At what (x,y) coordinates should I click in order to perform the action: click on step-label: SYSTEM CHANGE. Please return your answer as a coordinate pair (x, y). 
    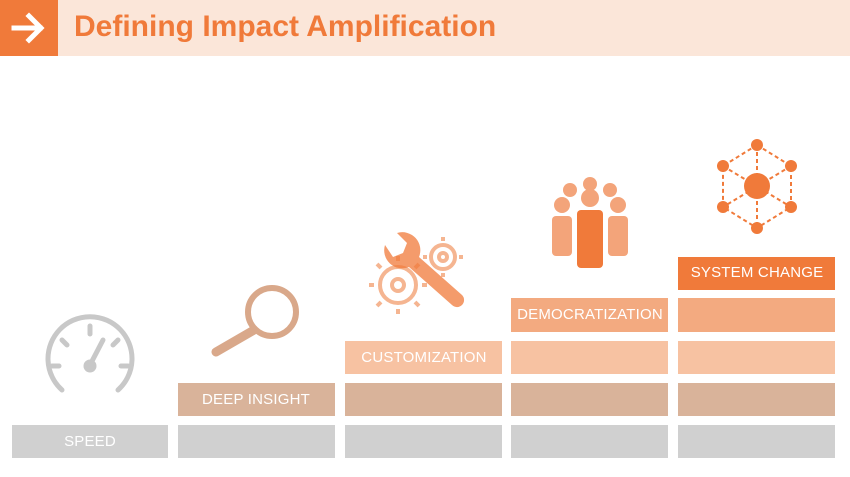
    Looking at the image, I should click on (757, 272).